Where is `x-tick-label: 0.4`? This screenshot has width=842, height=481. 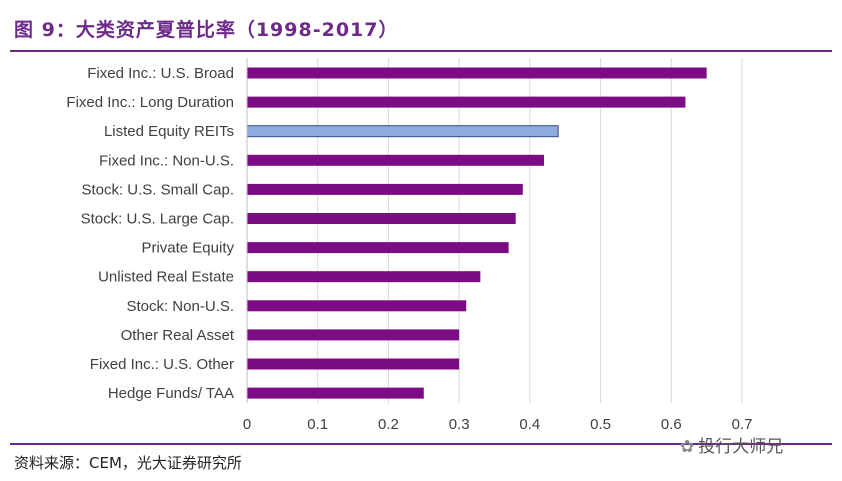 x-tick-label: 0.4 is located at coordinates (529, 424).